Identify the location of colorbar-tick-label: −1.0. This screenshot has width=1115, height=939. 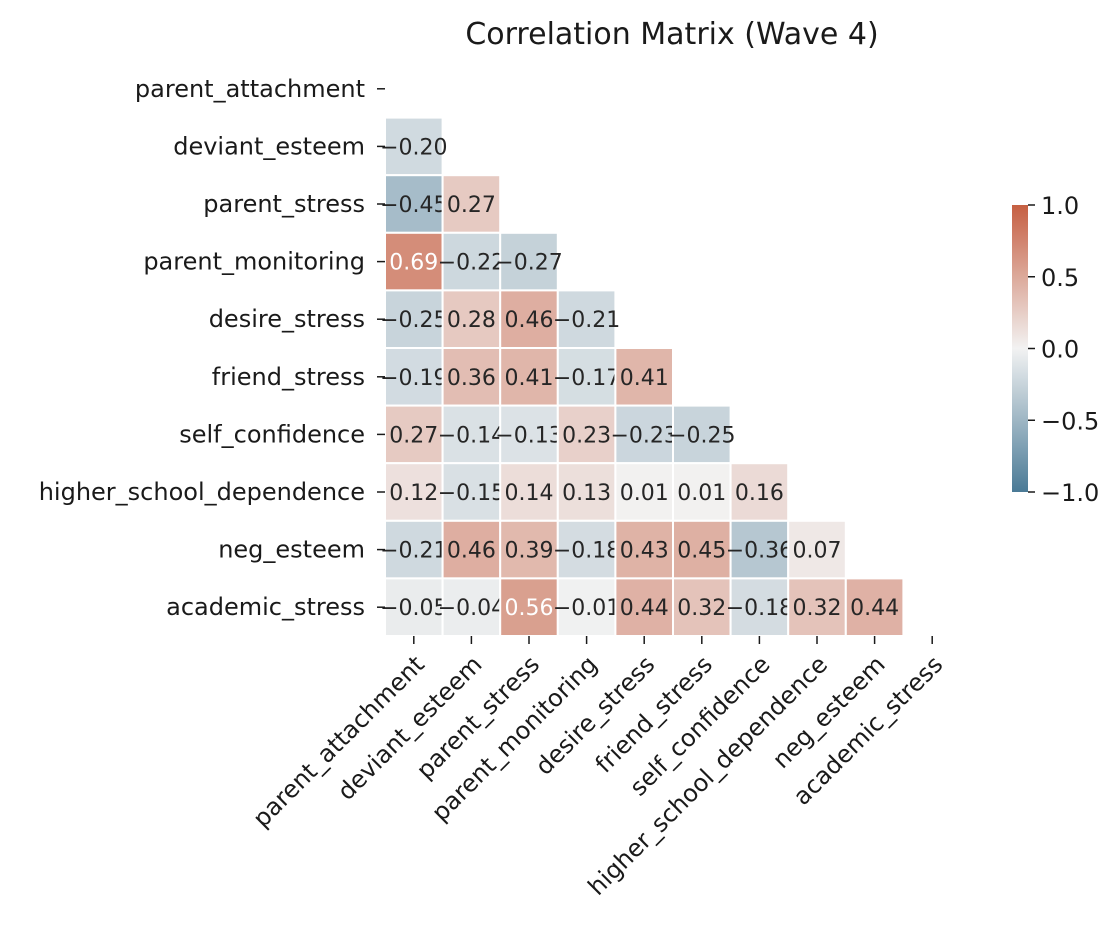
(1070, 493).